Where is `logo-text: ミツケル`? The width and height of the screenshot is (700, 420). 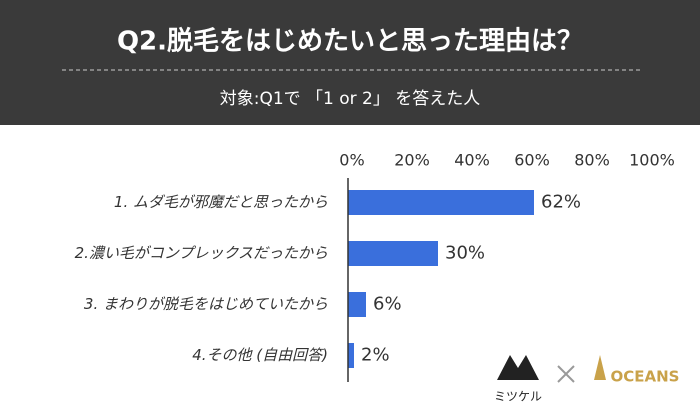
logo-text: ミツケル is located at coordinates (518, 397).